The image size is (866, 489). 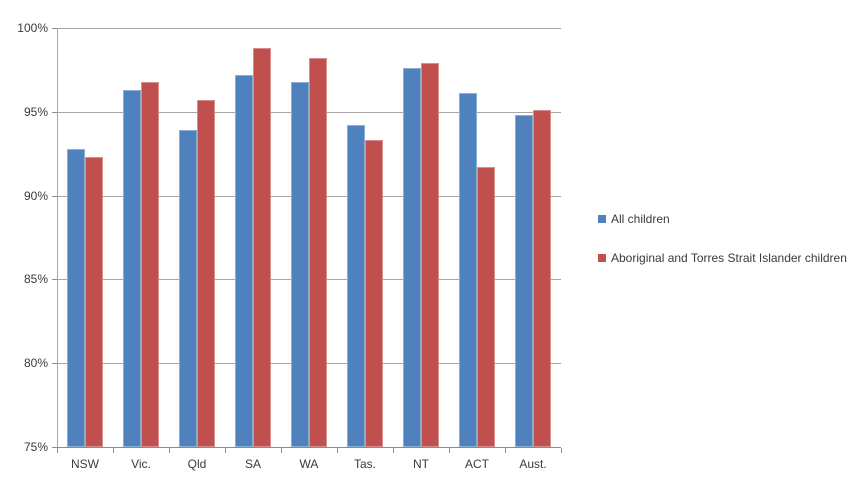 What do you see at coordinates (188, 288) in the screenshot?
I see `bar-all-children-qld` at bounding box center [188, 288].